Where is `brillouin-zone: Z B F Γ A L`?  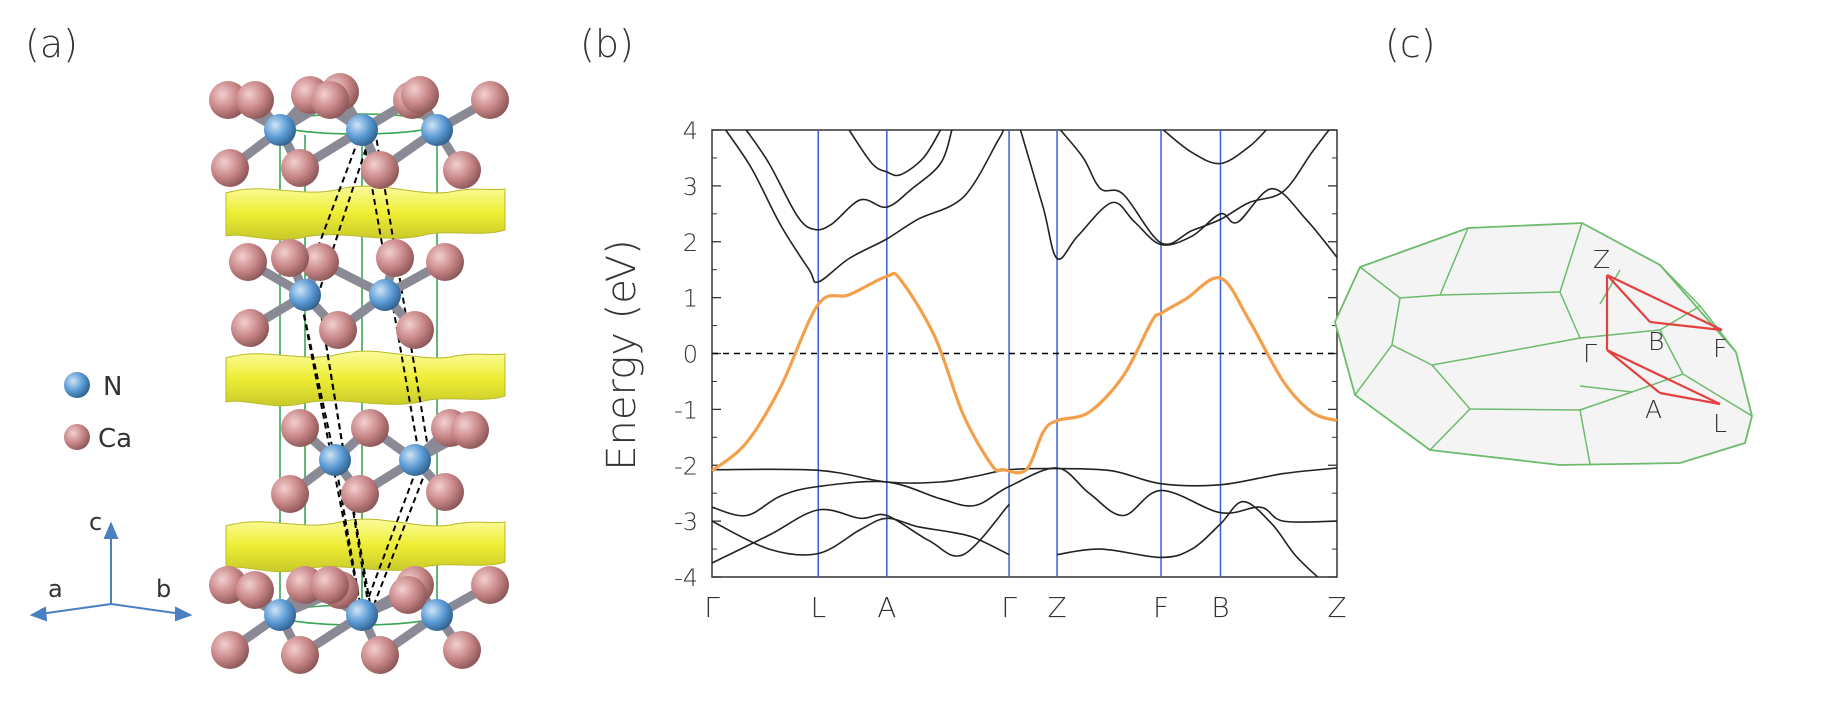 brillouin-zone: Z B F Γ A L is located at coordinates (1543, 344).